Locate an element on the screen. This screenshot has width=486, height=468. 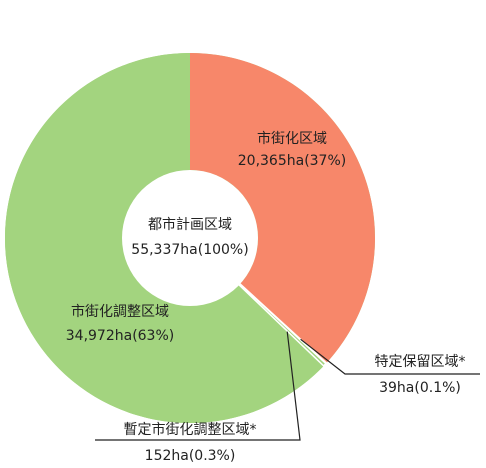
segment-label: 特定保留区域* is located at coordinates (420, 362).